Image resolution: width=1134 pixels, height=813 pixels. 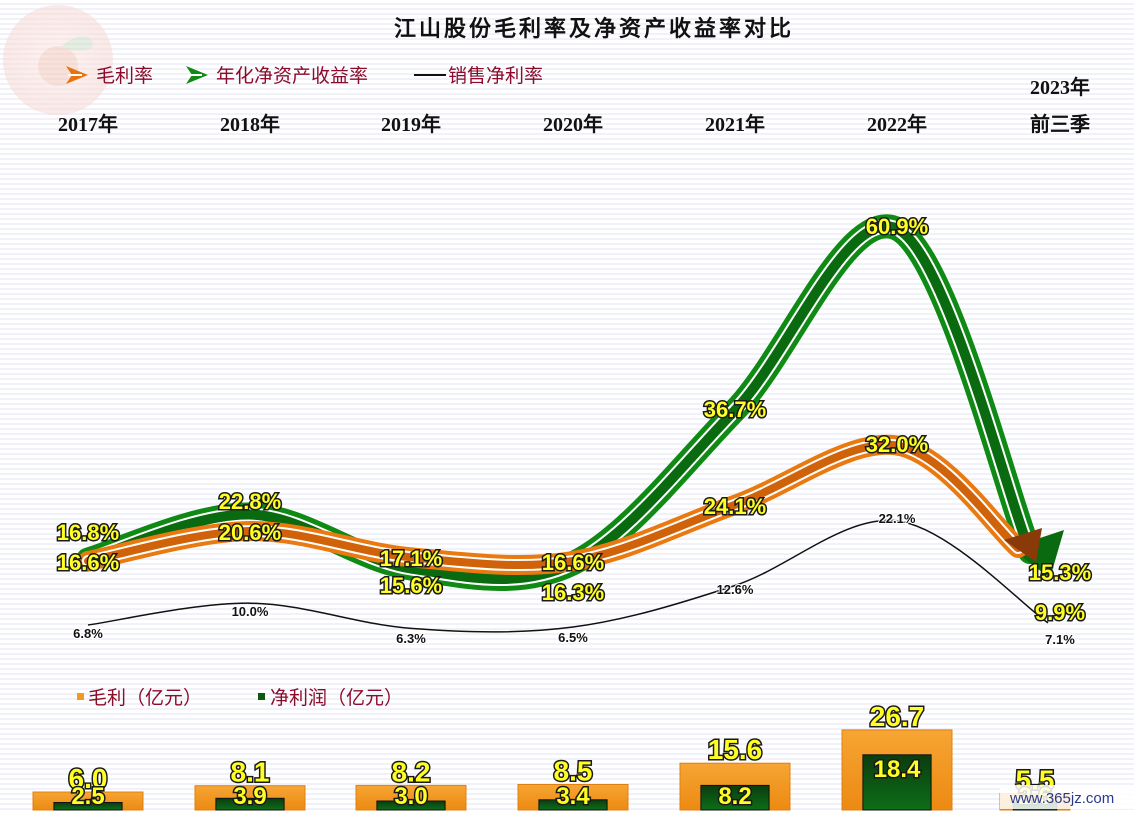 I want to click on net-profit-value: 18.4, so click(x=897, y=769).